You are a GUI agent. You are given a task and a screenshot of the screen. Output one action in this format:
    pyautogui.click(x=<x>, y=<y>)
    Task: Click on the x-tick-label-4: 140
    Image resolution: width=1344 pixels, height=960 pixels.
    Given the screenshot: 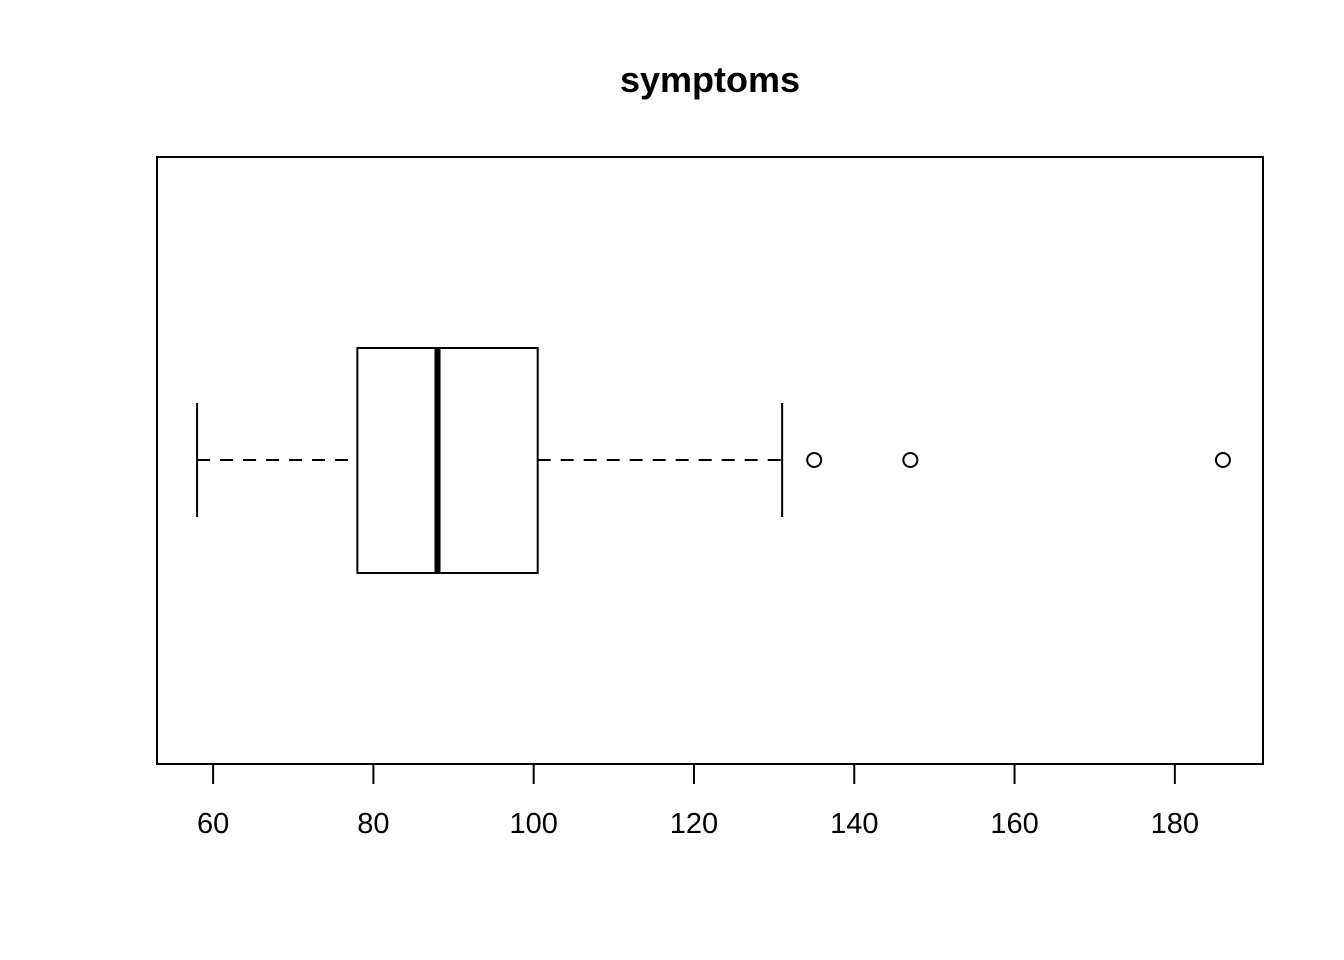 What is the action you would take?
    pyautogui.click(x=854, y=824)
    